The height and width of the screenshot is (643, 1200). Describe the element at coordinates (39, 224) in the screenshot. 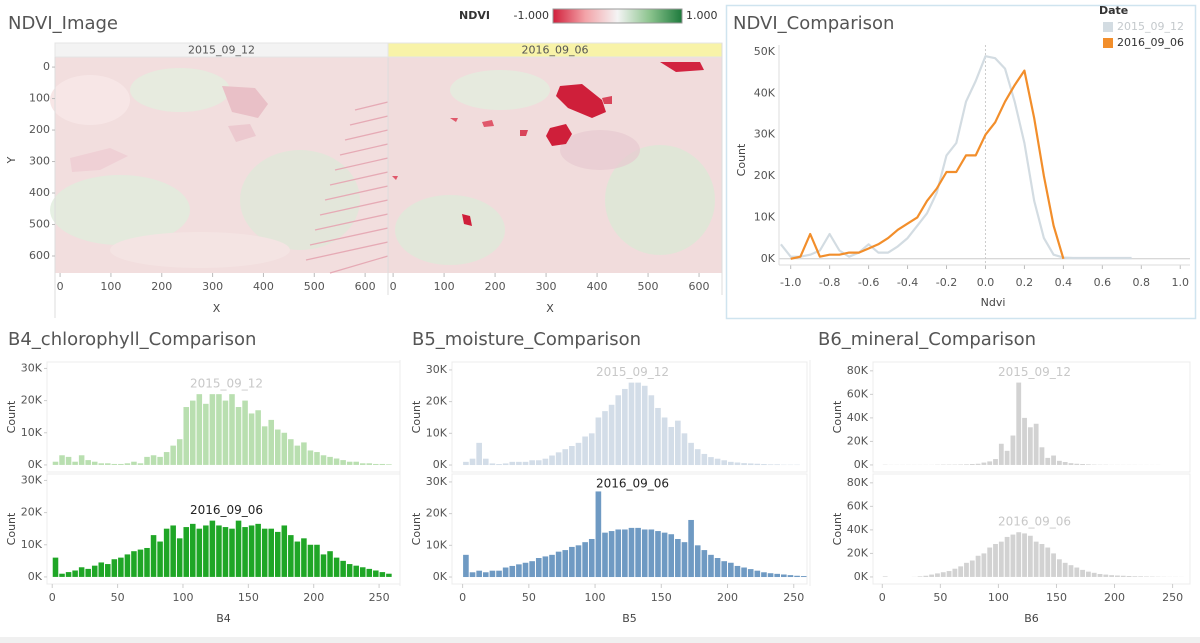

I see `y-tick-label: 500` at that location.